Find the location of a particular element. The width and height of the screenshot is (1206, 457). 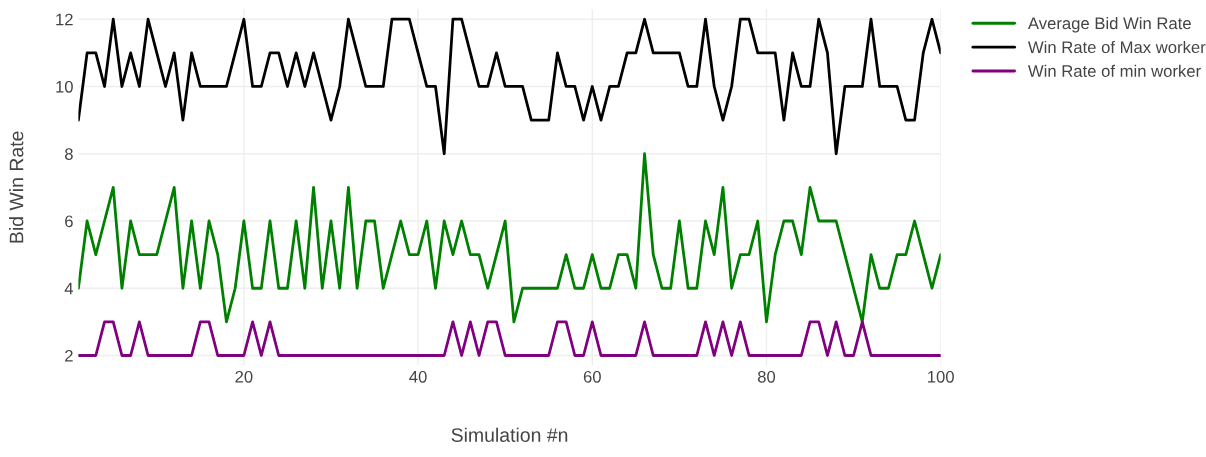

x-tick-label: 80 is located at coordinates (766, 376).